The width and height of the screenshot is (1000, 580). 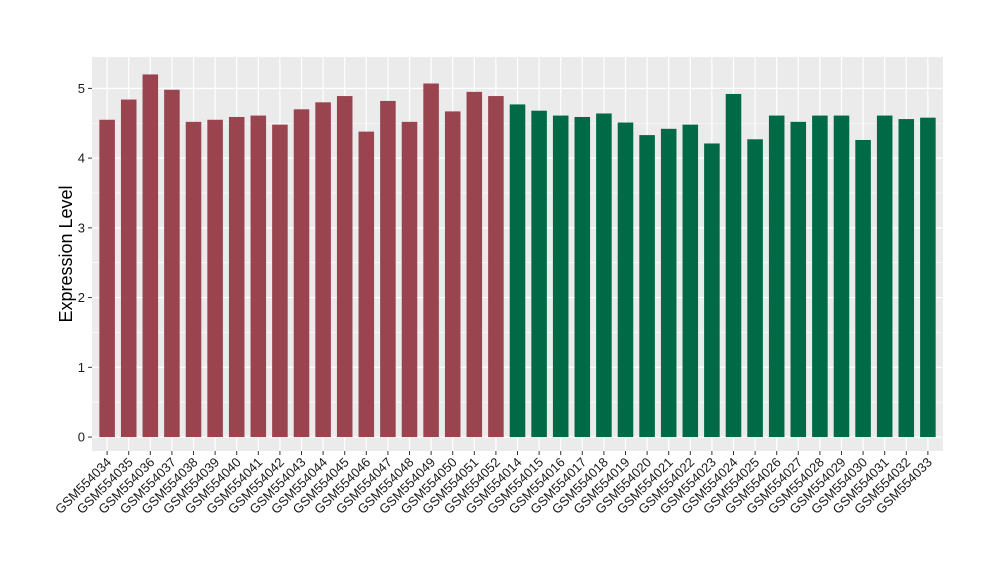 I want to click on bar-GSM554045, so click(x=344, y=267).